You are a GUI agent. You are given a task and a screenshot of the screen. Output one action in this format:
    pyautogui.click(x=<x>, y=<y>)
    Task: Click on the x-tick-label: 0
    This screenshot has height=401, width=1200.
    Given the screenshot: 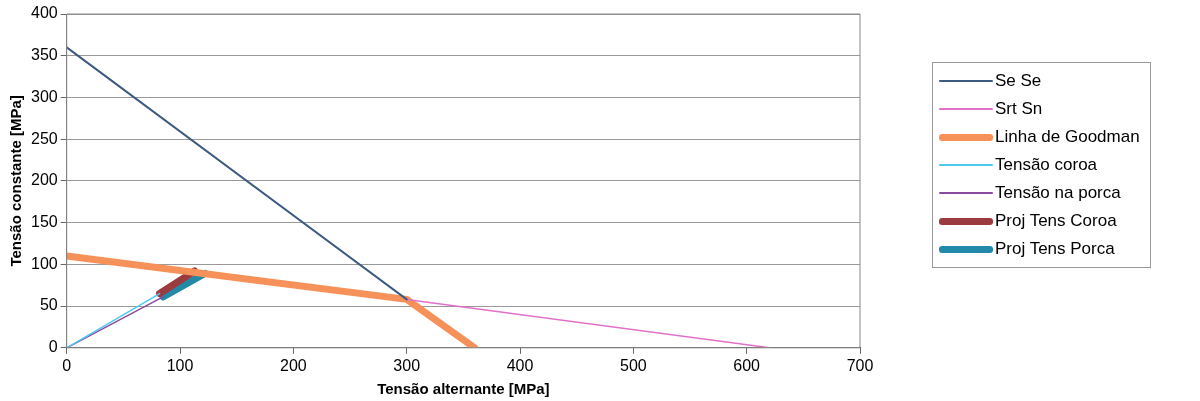 What is the action you would take?
    pyautogui.click(x=67, y=365)
    